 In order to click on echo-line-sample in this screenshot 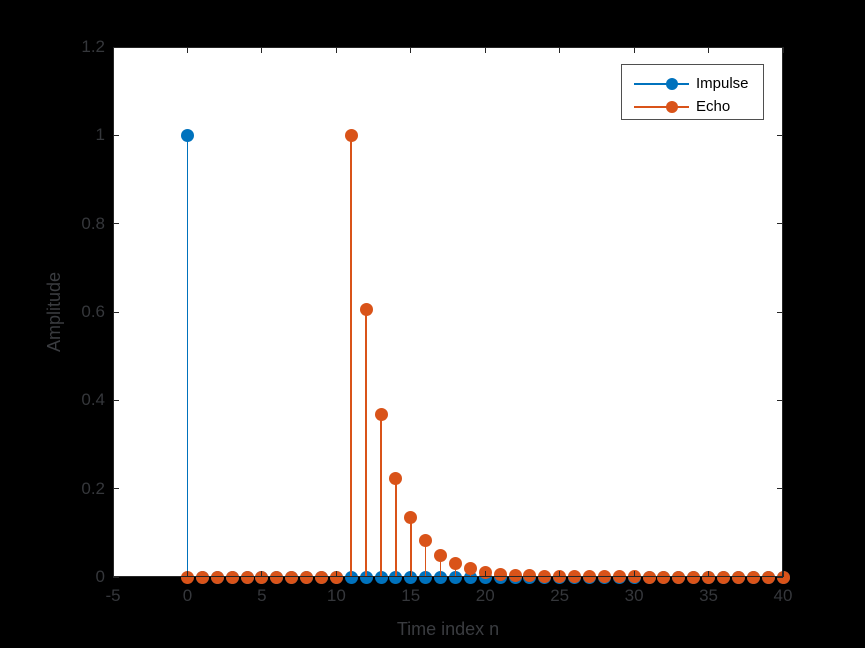, I will do `click(661, 107)`.